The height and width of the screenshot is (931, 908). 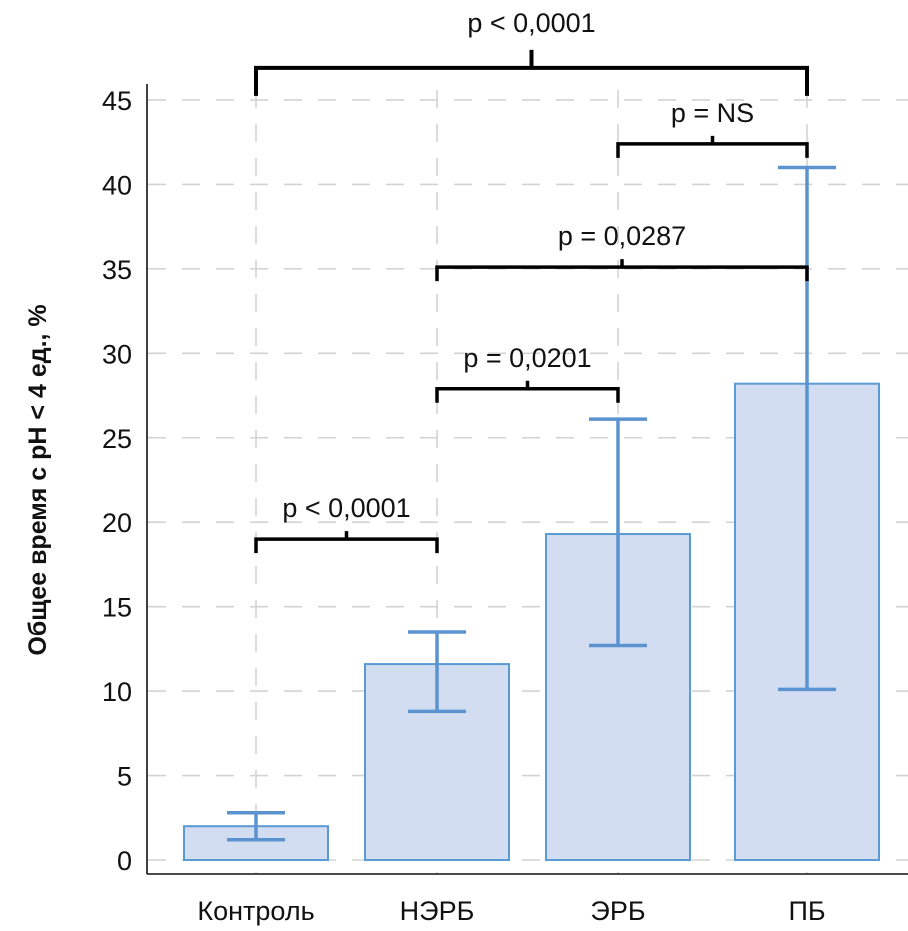 What do you see at coordinates (124, 777) in the screenshot?
I see `y-tick-label: 5` at bounding box center [124, 777].